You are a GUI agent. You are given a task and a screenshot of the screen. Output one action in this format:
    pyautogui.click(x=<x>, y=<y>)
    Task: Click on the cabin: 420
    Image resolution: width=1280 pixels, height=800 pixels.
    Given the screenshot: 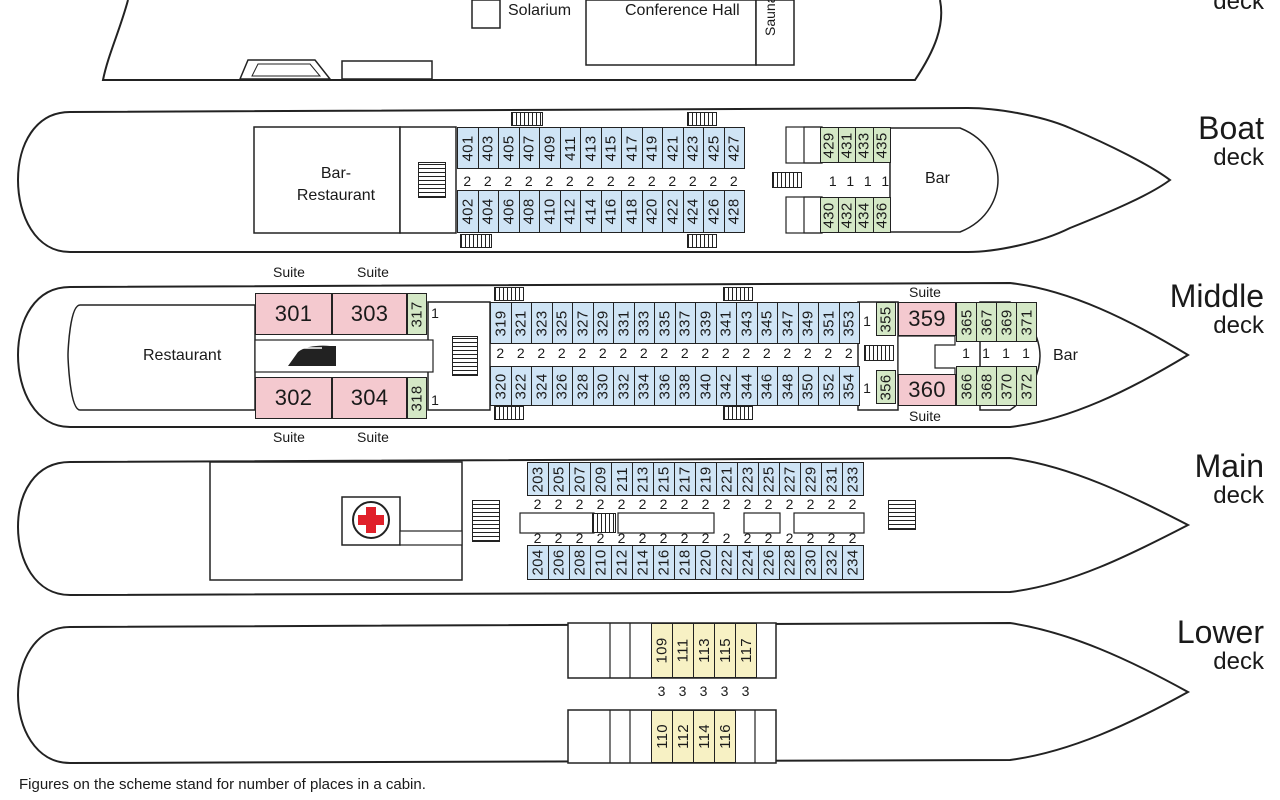 What is the action you would take?
    pyautogui.click(x=652, y=211)
    